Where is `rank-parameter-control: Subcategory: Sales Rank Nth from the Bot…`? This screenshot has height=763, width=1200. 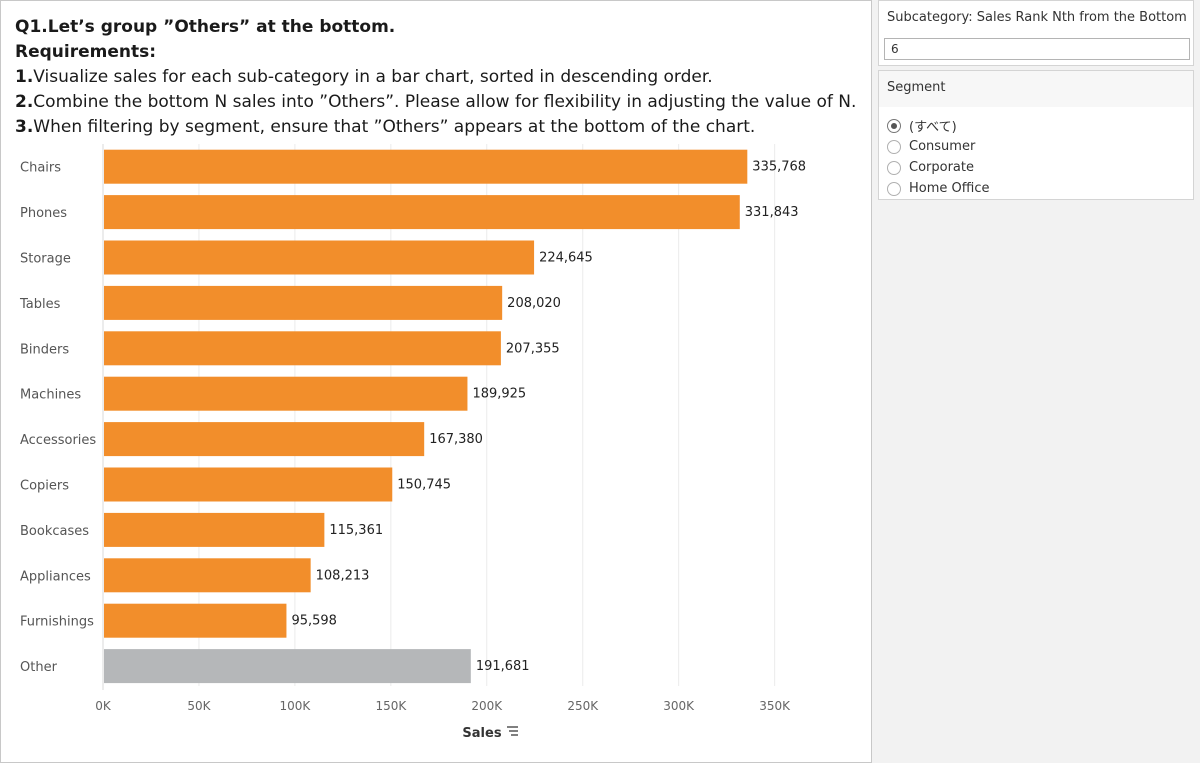
rank-parameter-control: Subcategory: Sales Rank Nth from the Bot… is located at coordinates (1036, 33).